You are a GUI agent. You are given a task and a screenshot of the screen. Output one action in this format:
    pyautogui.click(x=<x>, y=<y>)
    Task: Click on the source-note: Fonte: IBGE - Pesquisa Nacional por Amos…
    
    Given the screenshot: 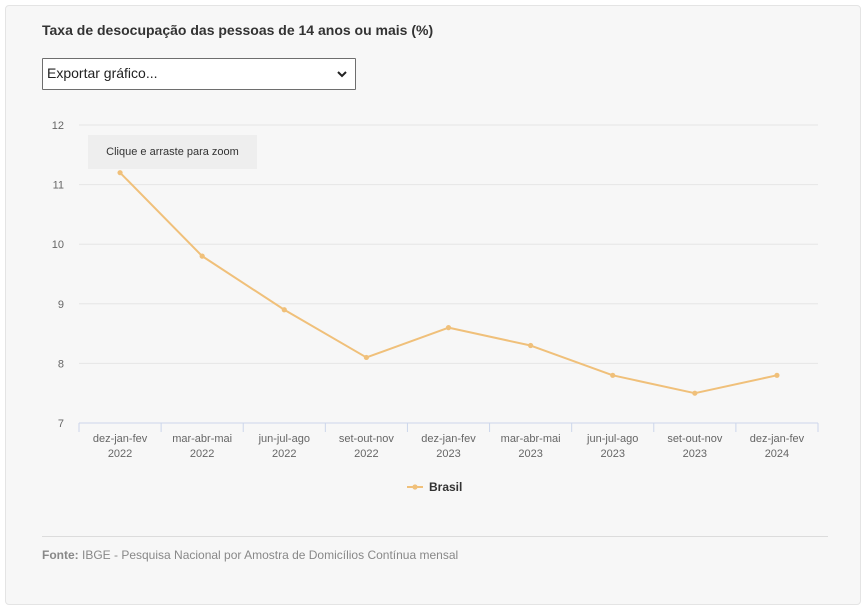 What is the action you would take?
    pyautogui.click(x=250, y=555)
    